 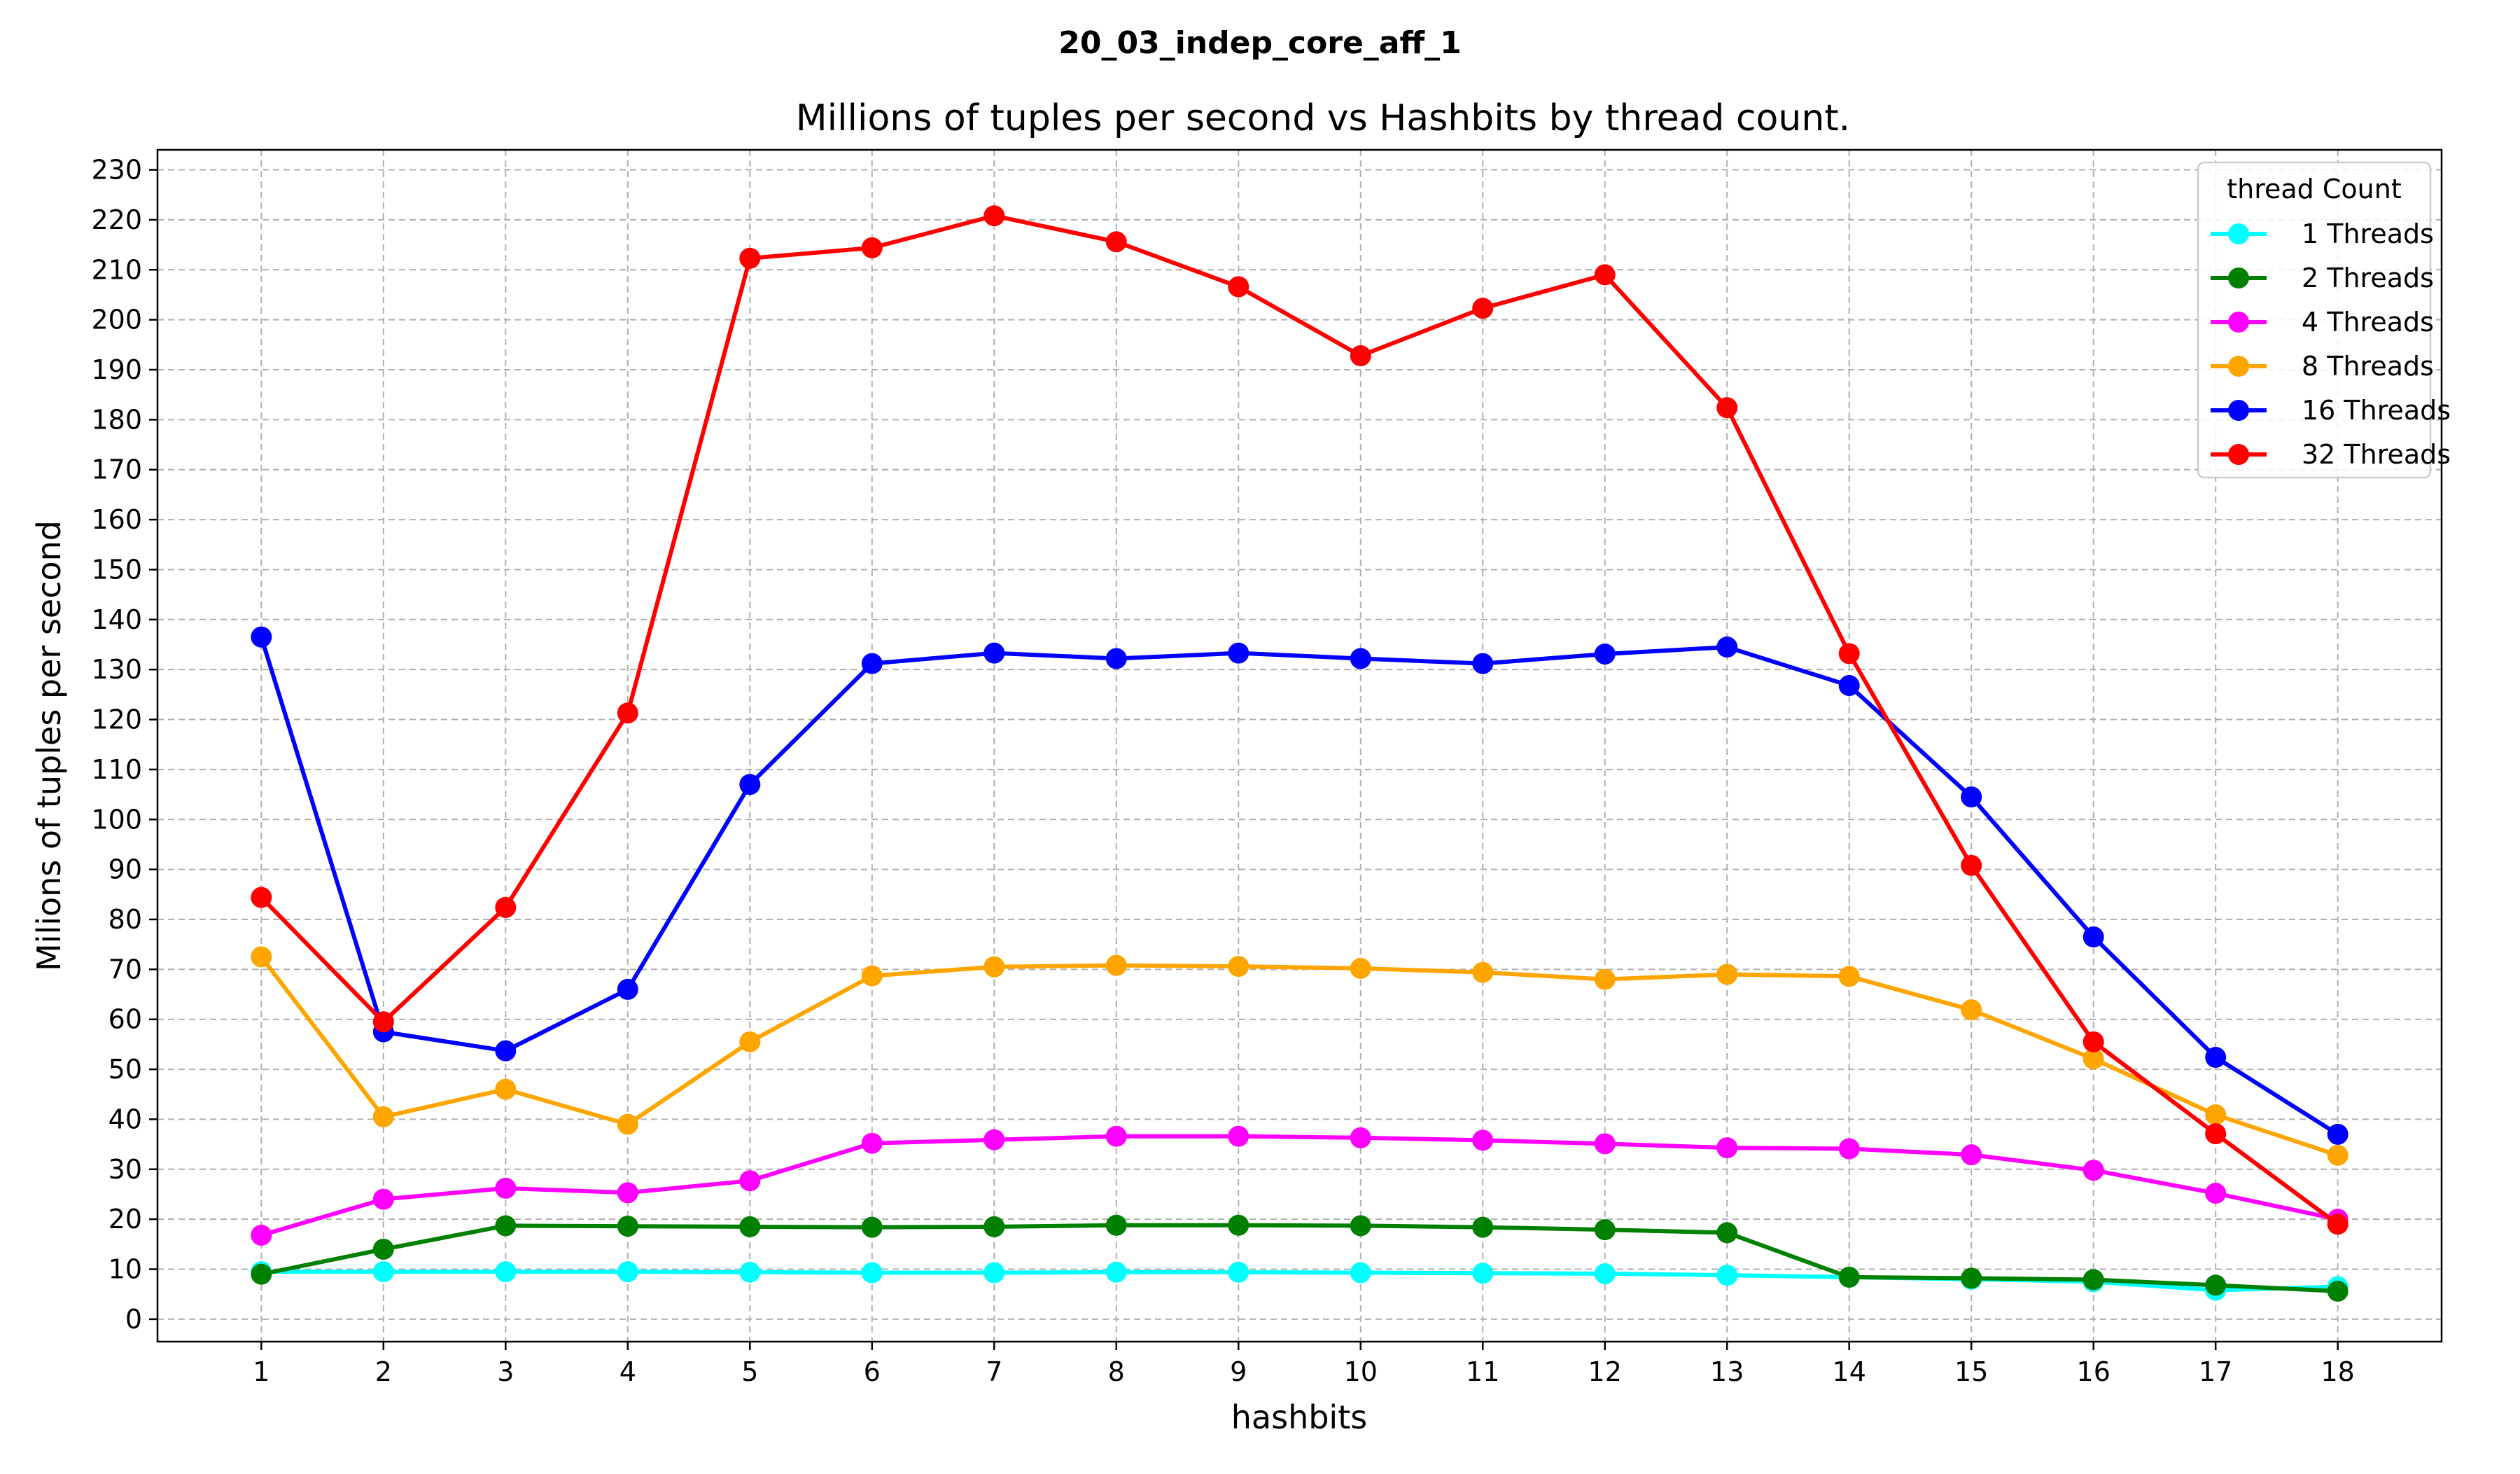 I want to click on y-tick-label: 60, so click(x=125, y=1019).